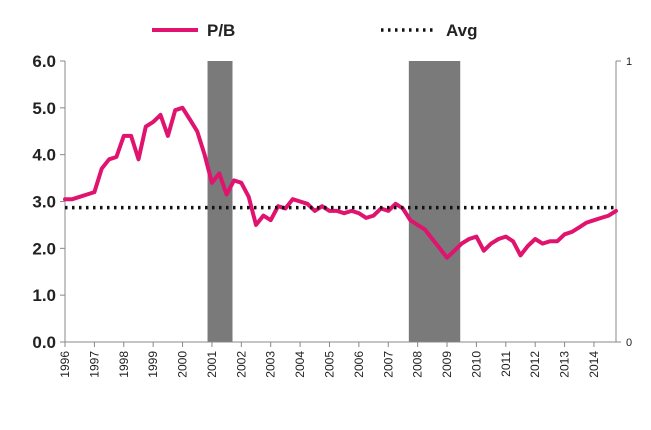 This screenshot has width=651, height=430. Describe the element at coordinates (153, 364) in the screenshot. I see `x-tick-label: 1999` at that location.